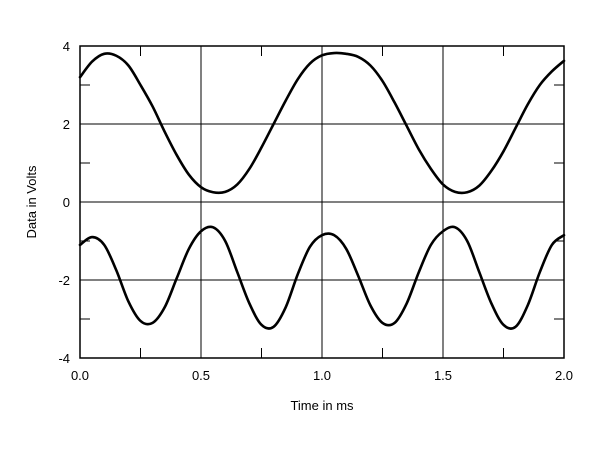  What do you see at coordinates (443, 375) in the screenshot?
I see `x-tick-label: 1.5` at bounding box center [443, 375].